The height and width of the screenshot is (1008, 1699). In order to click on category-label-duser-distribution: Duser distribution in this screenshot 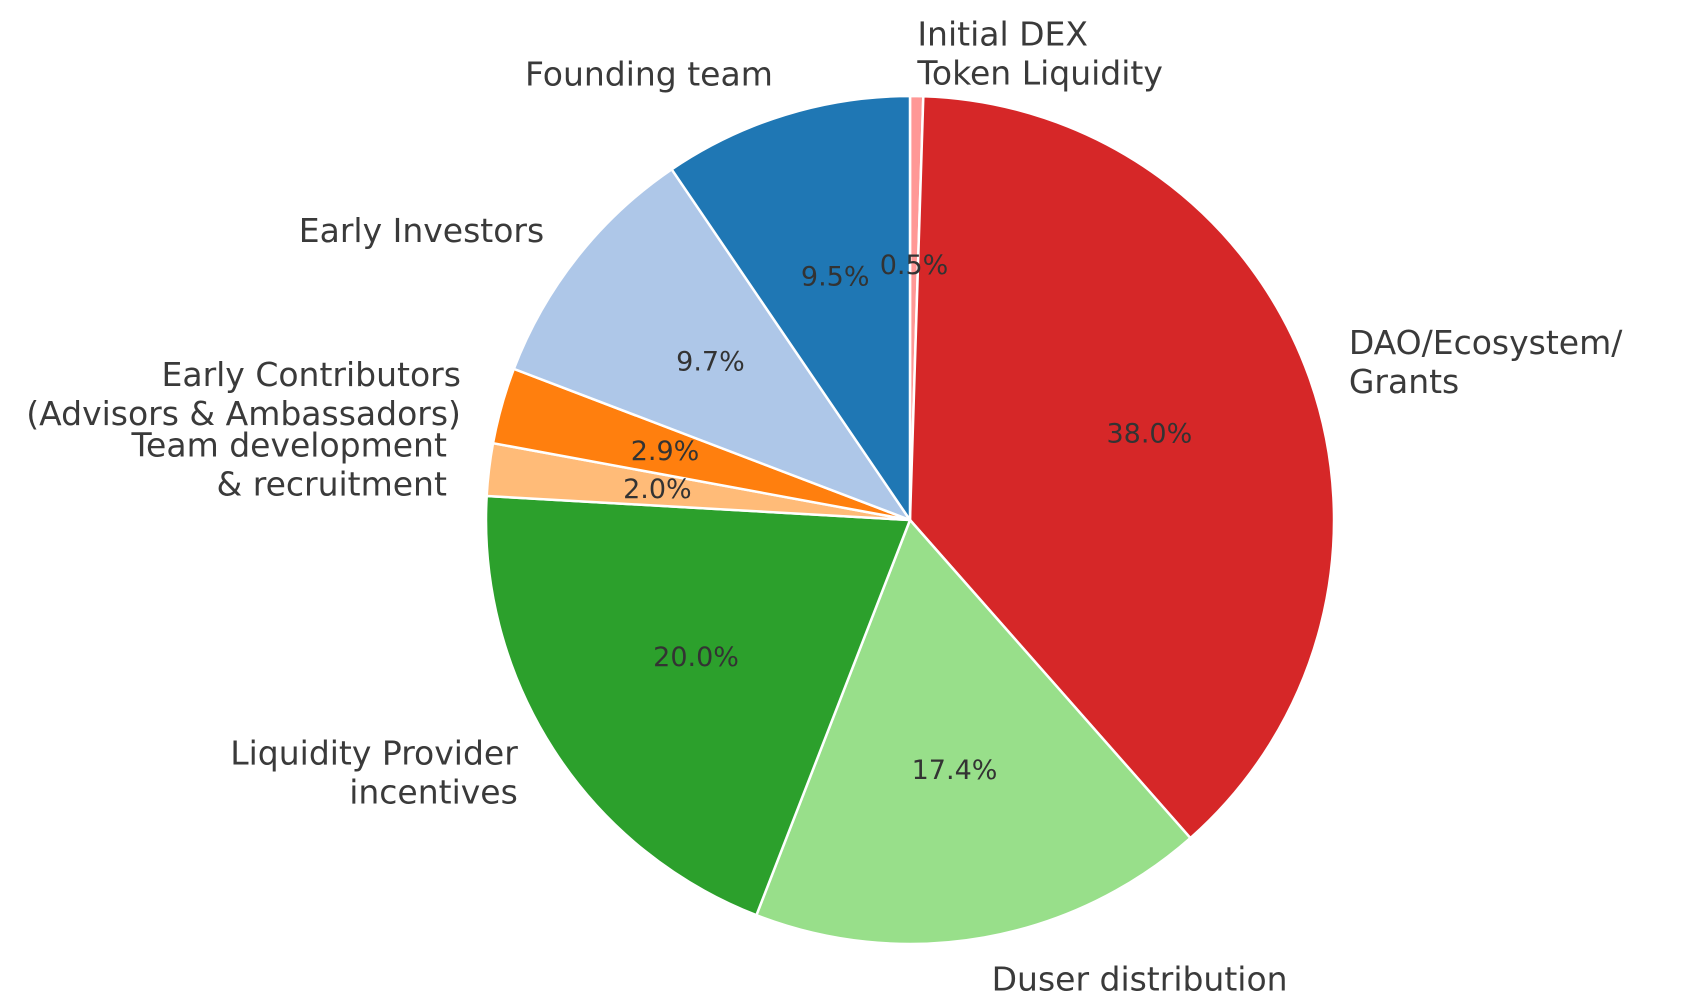, I will do `click(1140, 979)`.